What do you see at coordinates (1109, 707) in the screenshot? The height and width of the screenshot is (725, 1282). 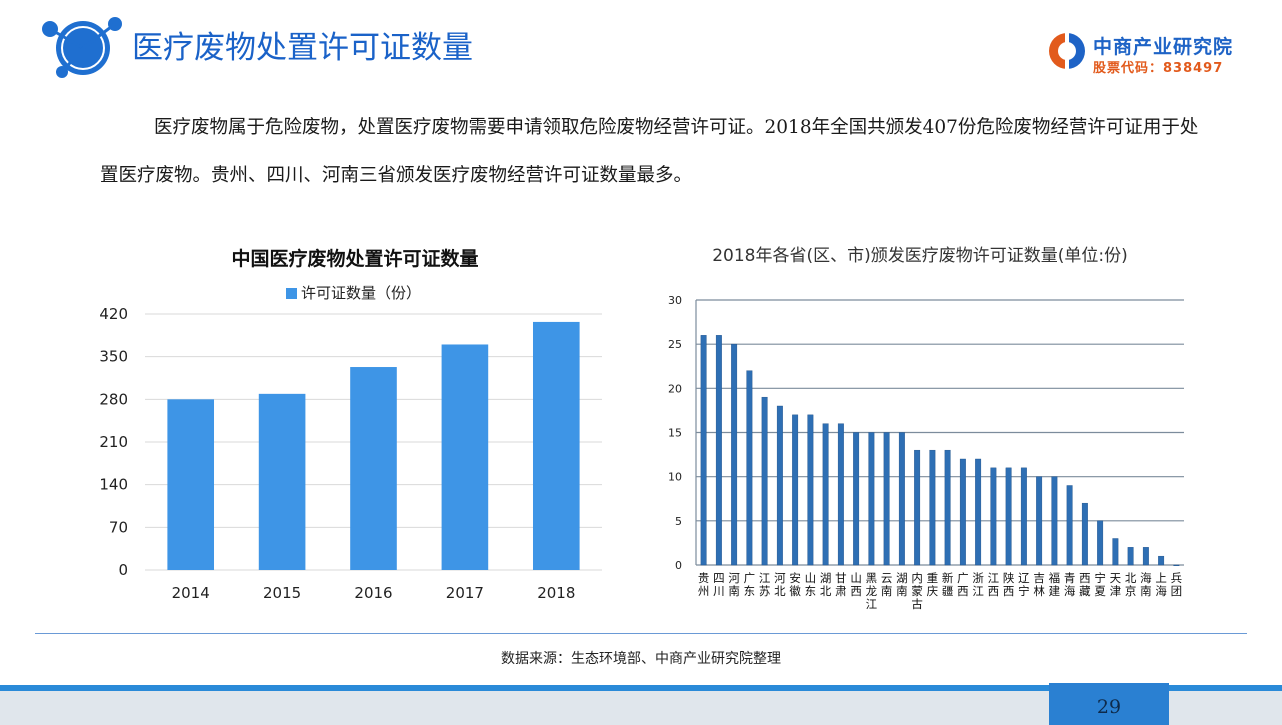 I see `page-number: 29` at bounding box center [1109, 707].